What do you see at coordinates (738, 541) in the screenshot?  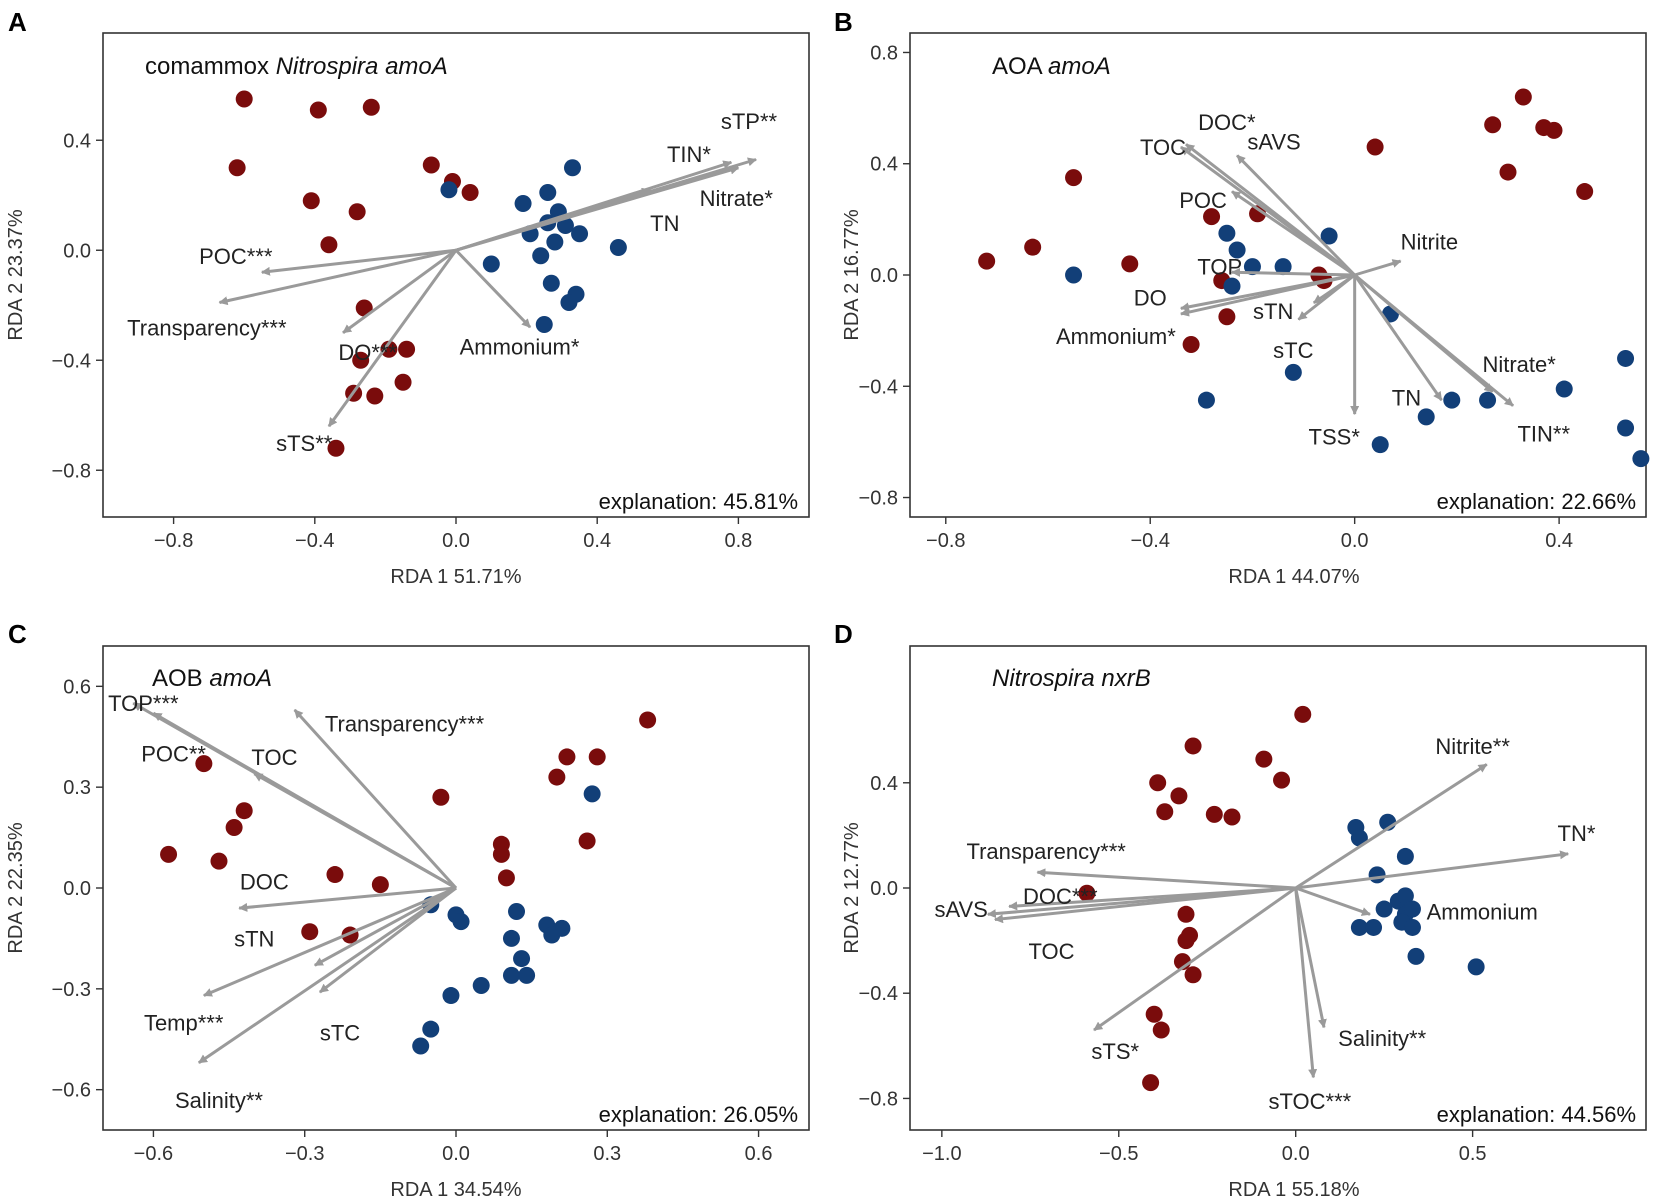 I see `a-x-tick-label: 0.8` at bounding box center [738, 541].